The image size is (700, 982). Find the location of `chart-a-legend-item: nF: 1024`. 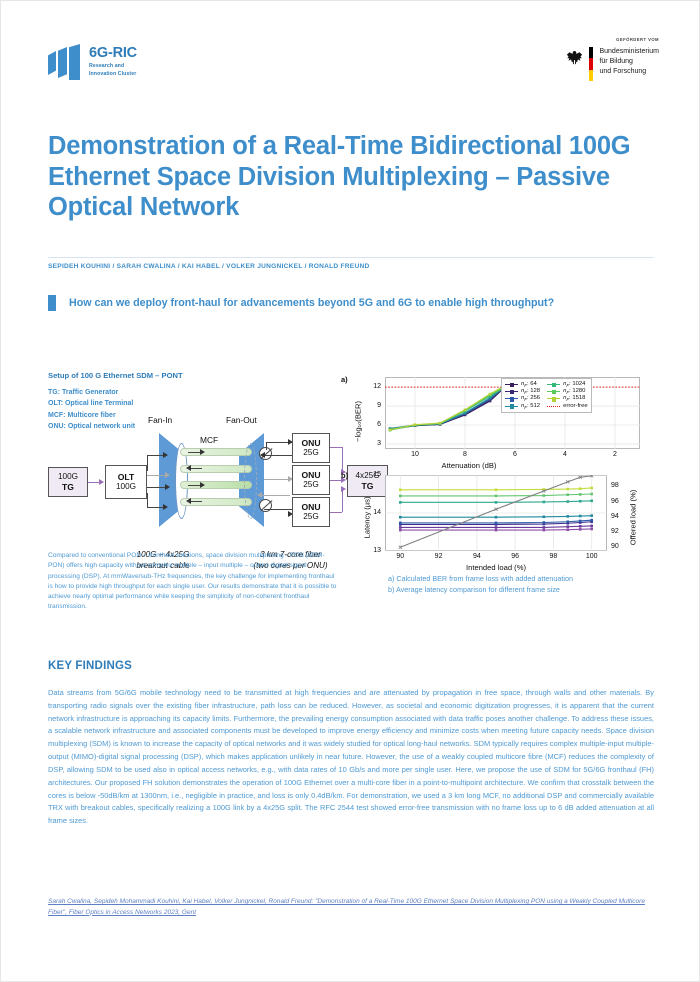

chart-a-legend-item: nF: 1024 is located at coordinates (567, 384).